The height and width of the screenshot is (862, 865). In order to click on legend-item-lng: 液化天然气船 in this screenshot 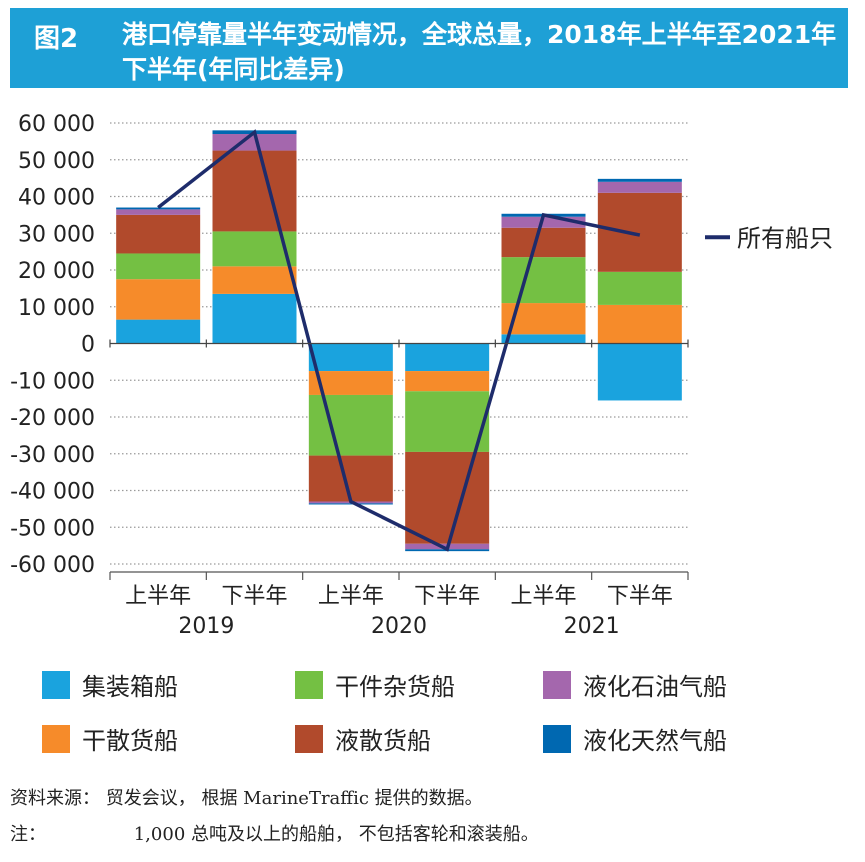, I will do `click(635, 738)`.